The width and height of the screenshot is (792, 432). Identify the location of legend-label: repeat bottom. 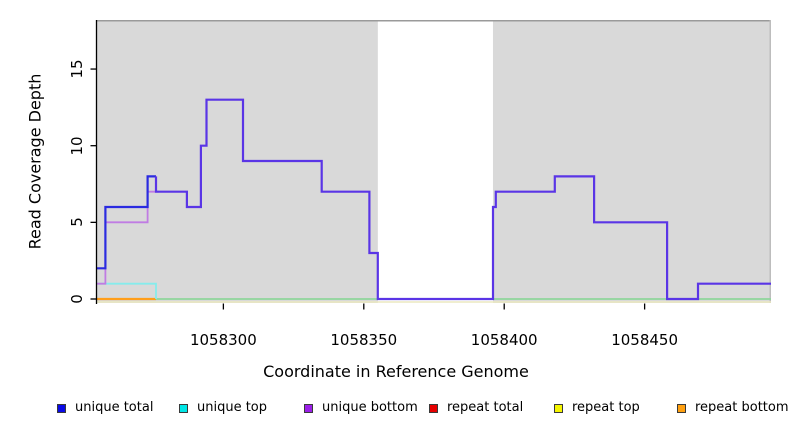
(742, 407).